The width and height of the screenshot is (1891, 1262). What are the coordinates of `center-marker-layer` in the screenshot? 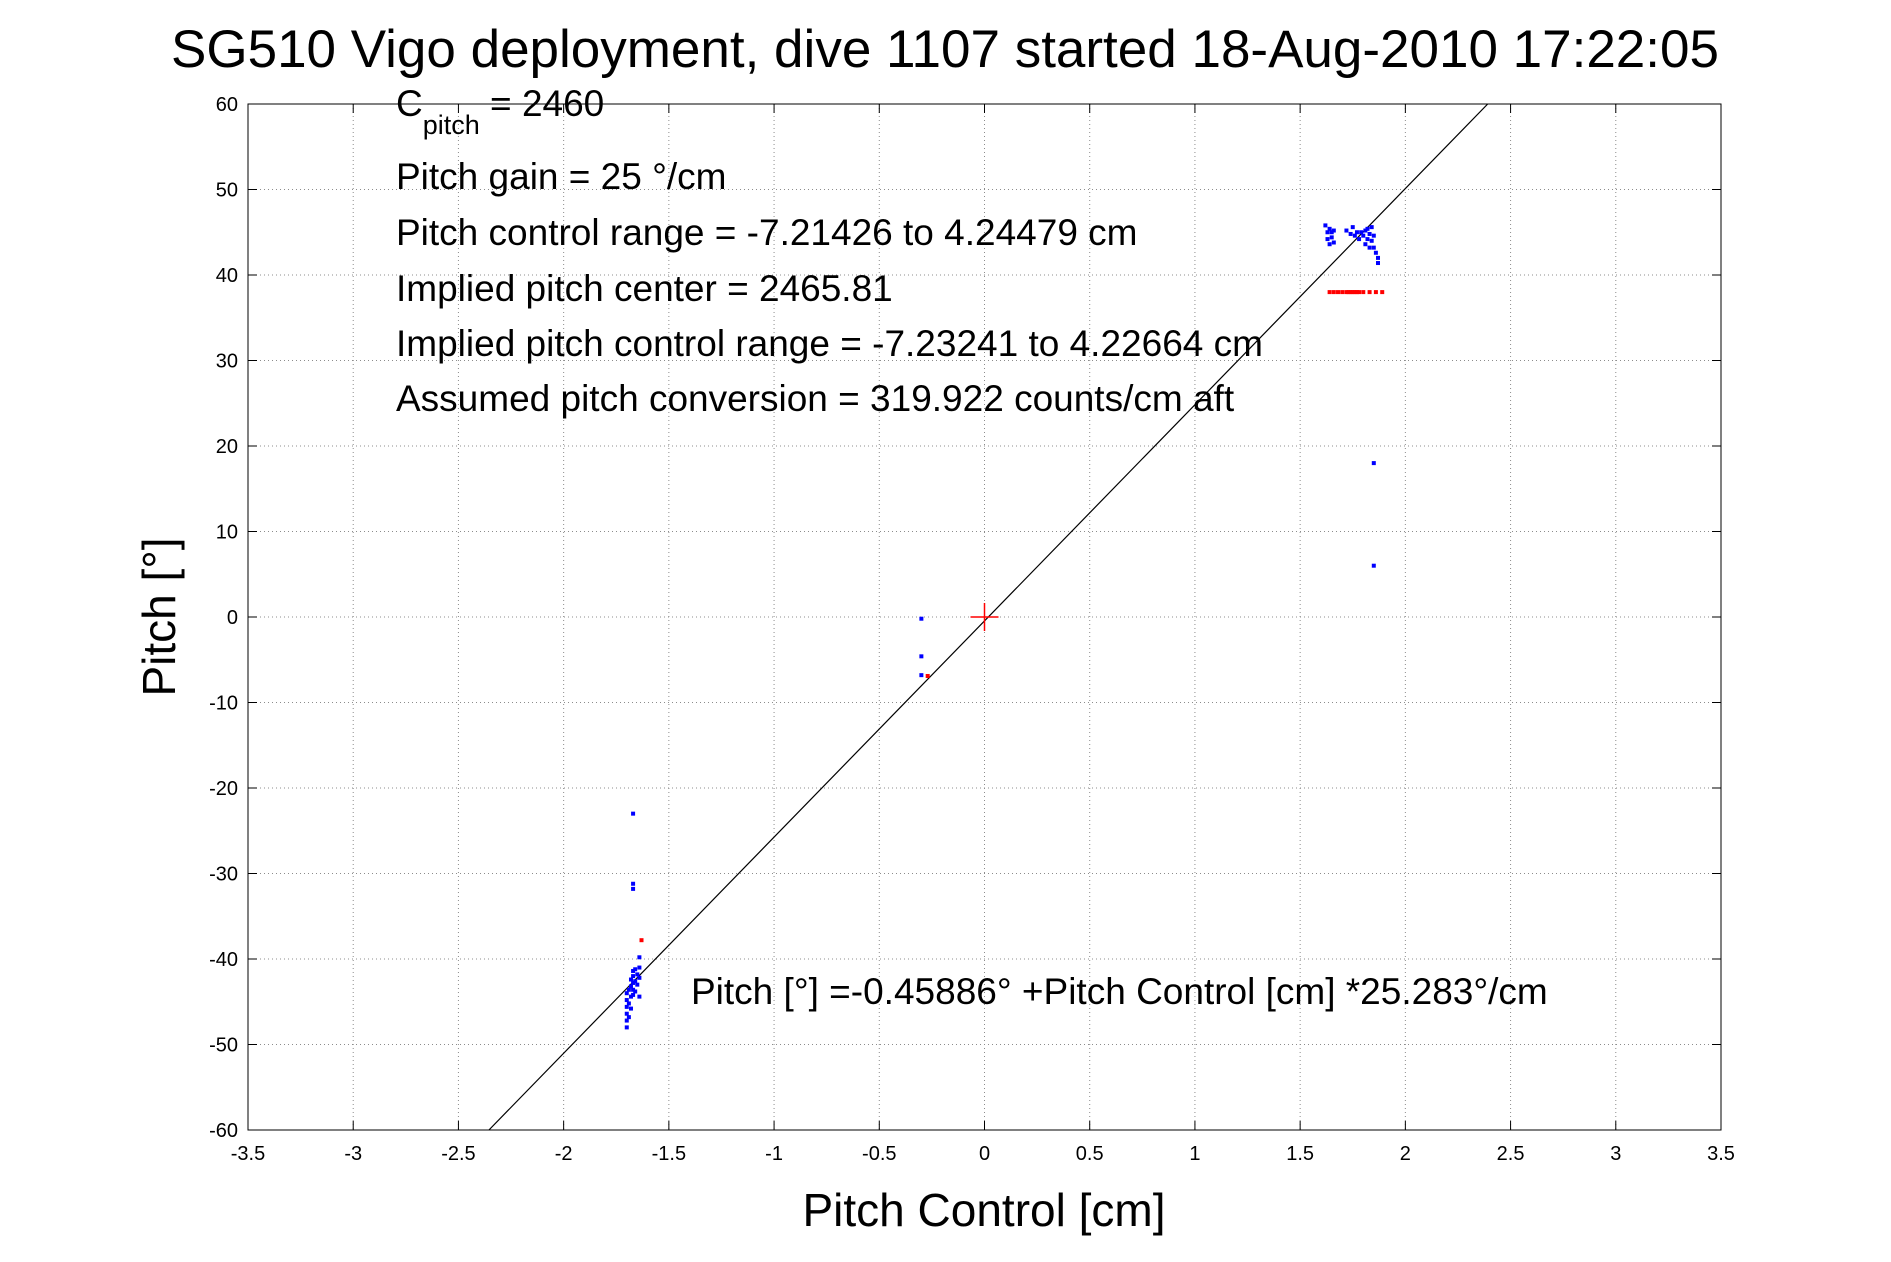 It's located at (984, 617).